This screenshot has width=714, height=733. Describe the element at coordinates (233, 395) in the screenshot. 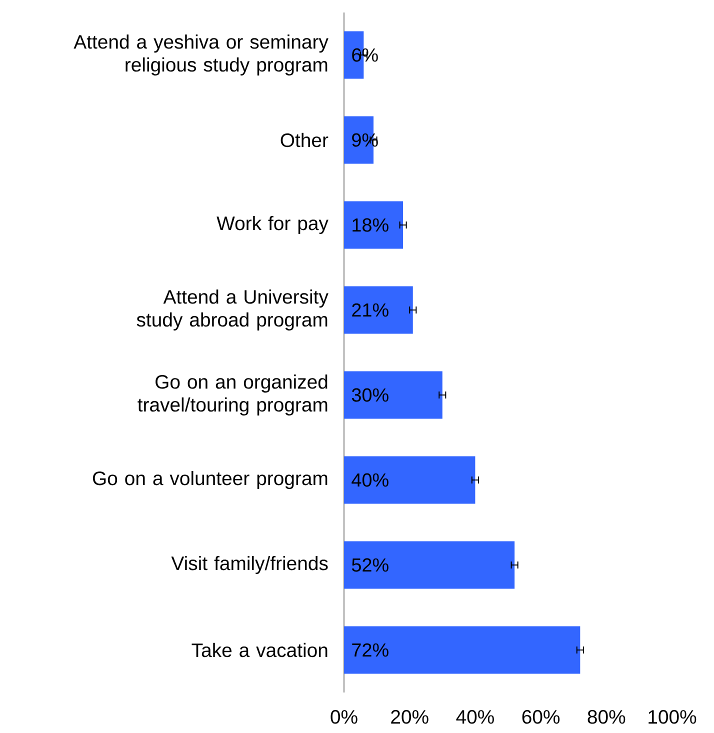

I see `y-tick-label: Go on an organized travel/touring program` at that location.